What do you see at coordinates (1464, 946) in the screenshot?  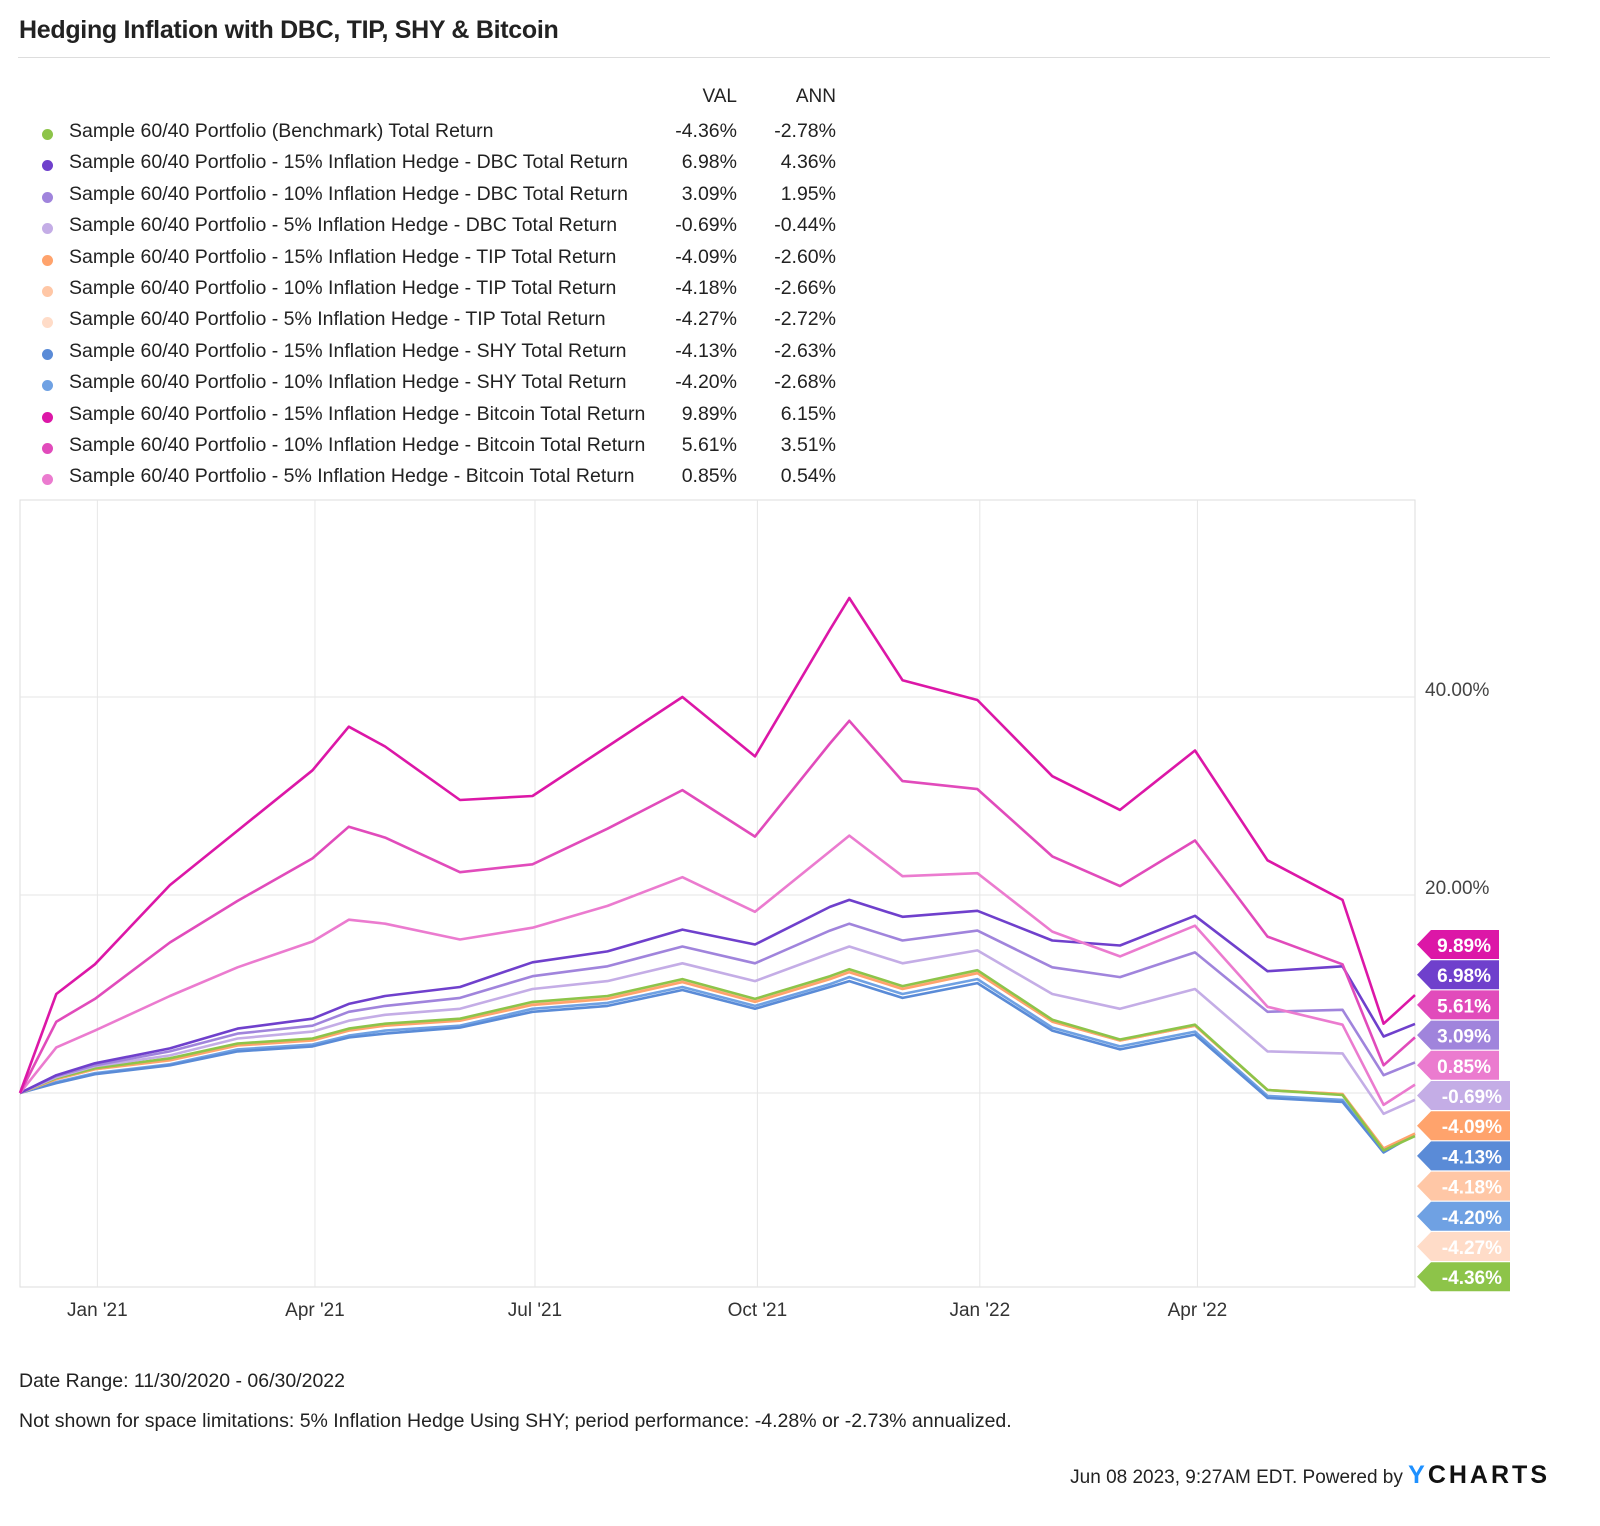 I see `end-value-label: 9.89%` at bounding box center [1464, 946].